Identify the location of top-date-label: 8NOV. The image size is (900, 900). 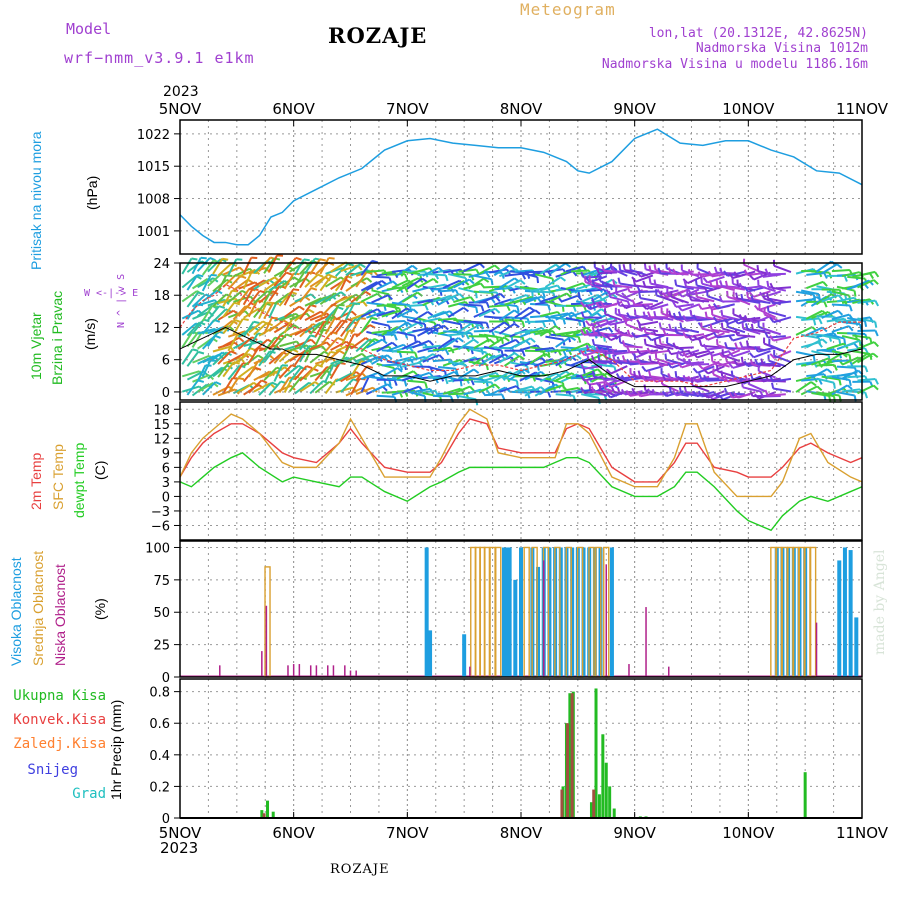
(521, 109).